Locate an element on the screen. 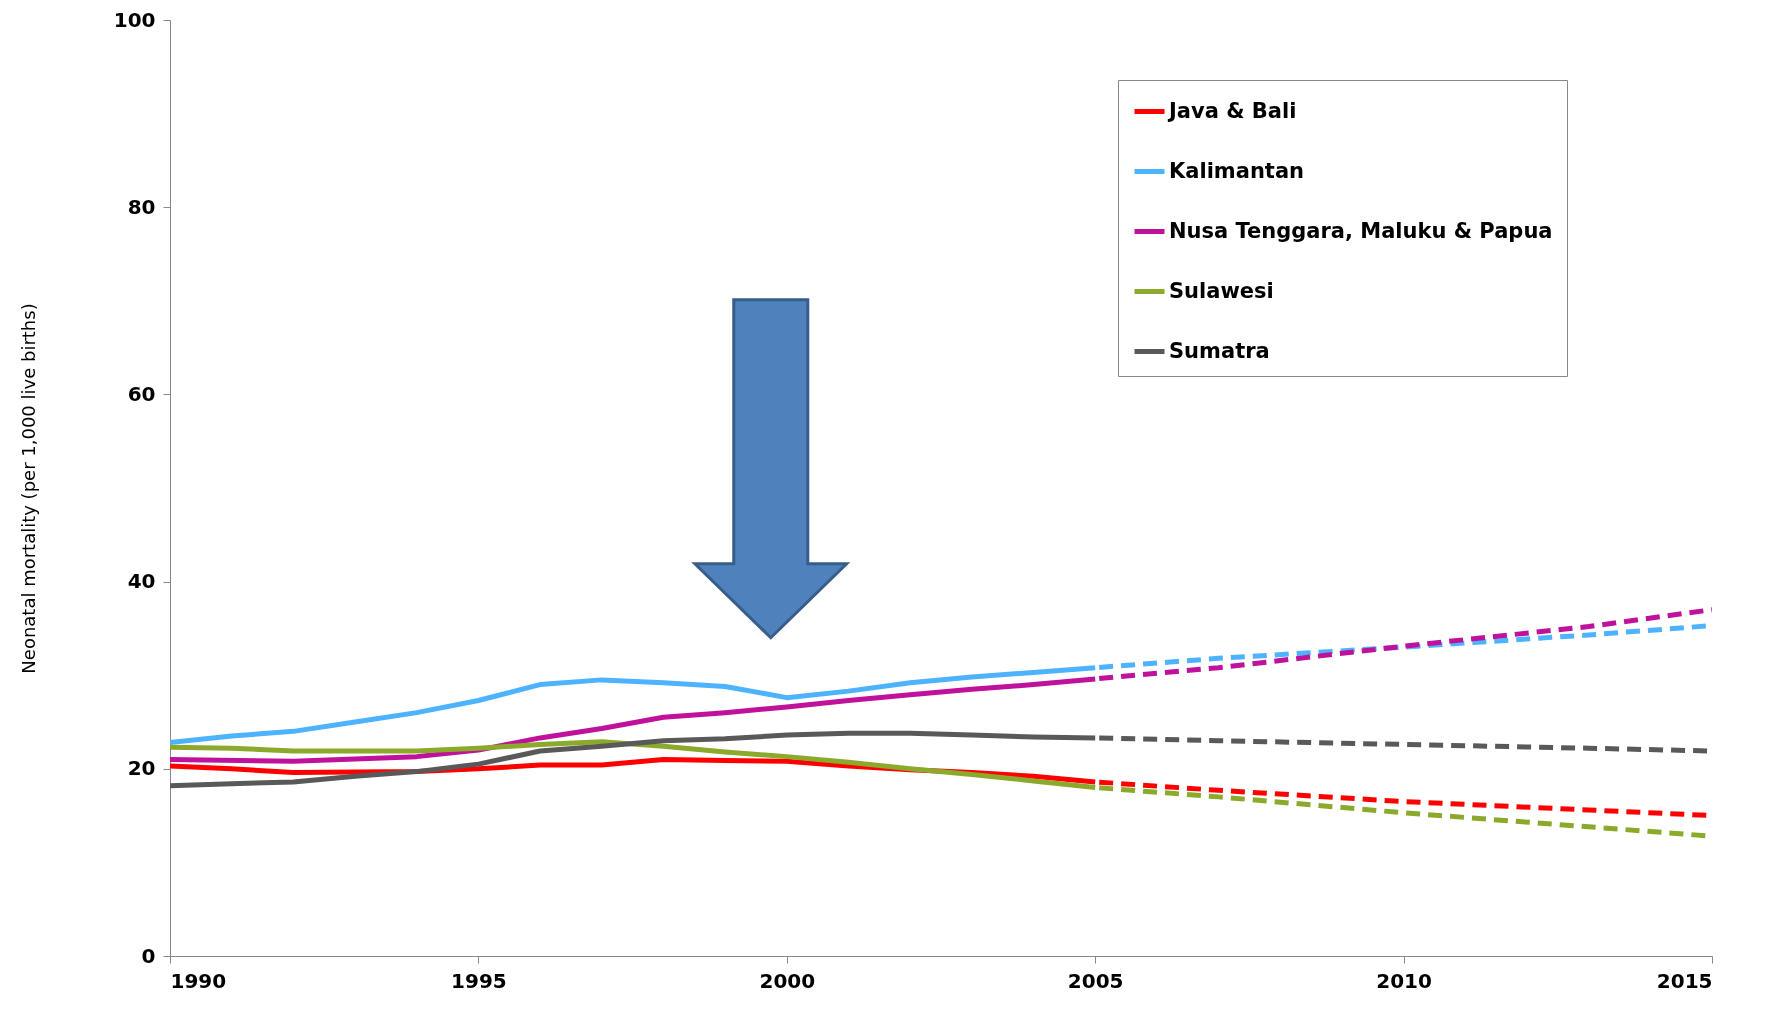 This screenshot has height=1015, width=1770. x-tick-label: 2015 is located at coordinates (1684, 980).